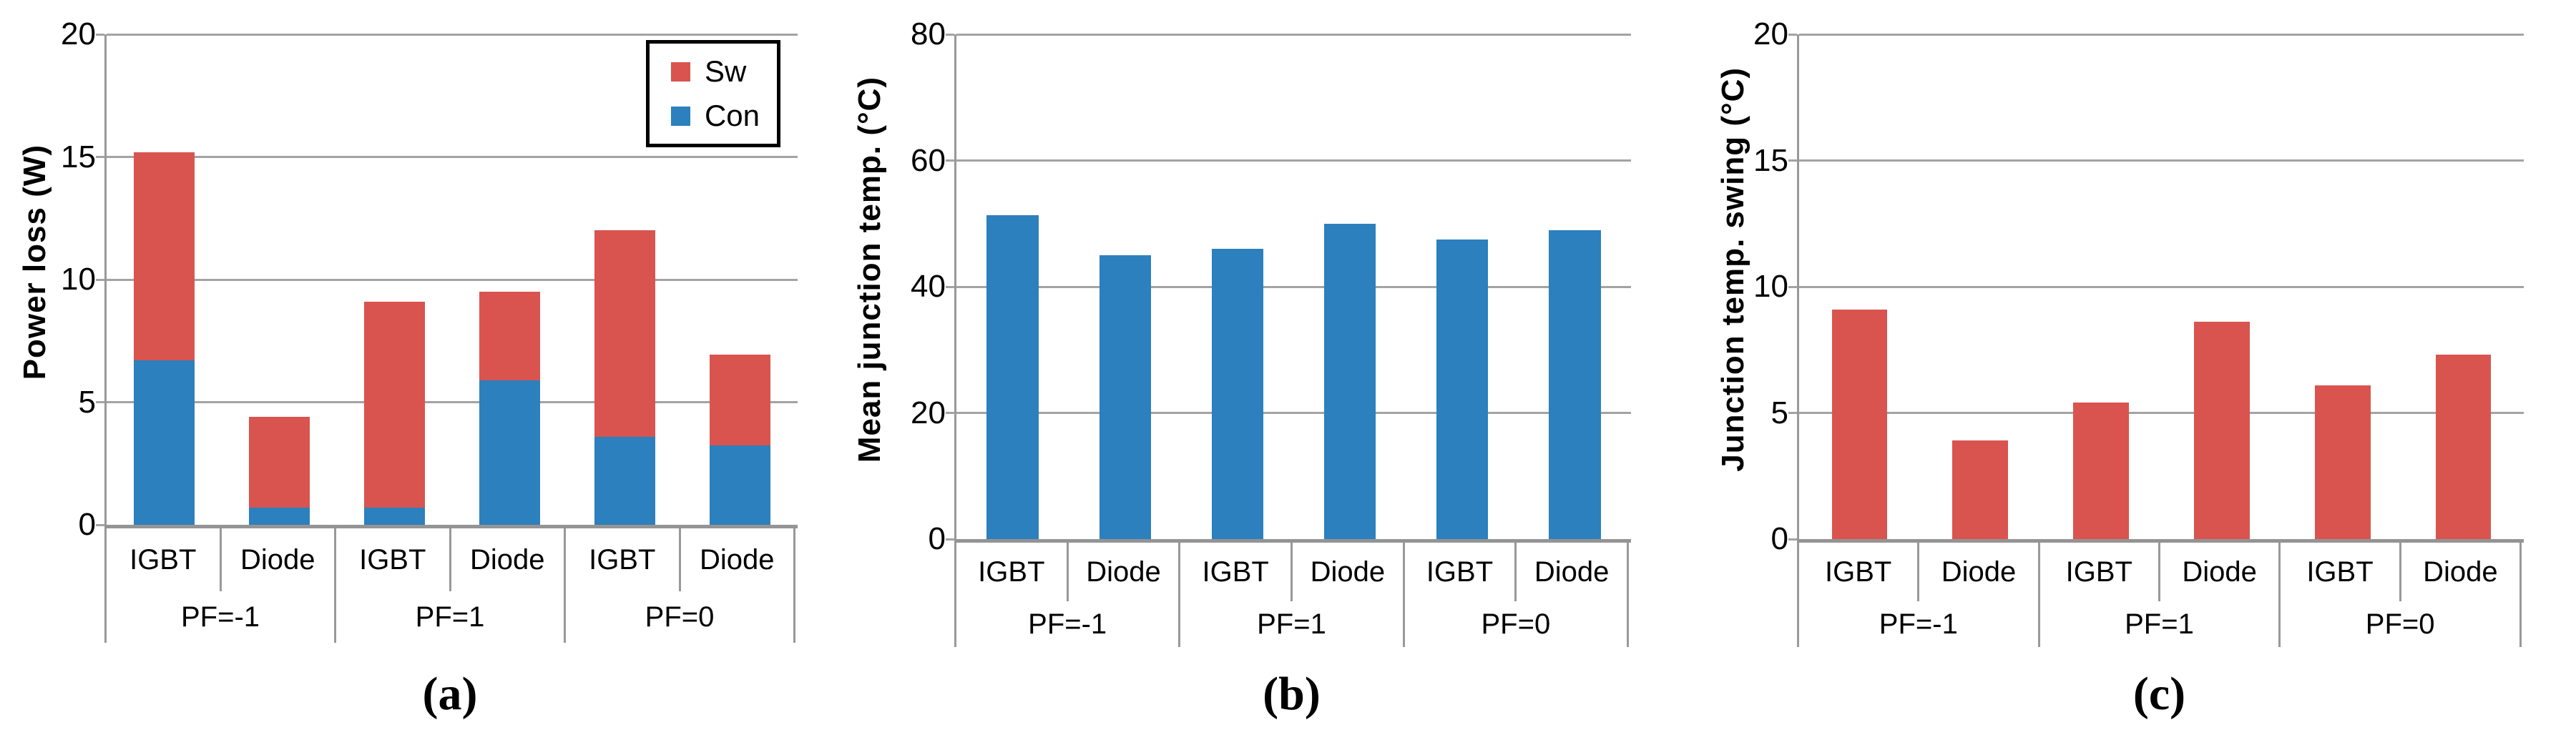  I want to click on y-axis-title-column: Junction temp. swing (°C), so click(1733, 269).